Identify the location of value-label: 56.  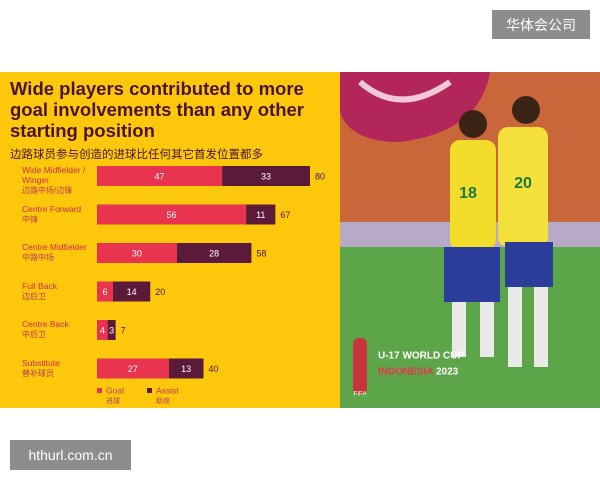
(172, 215).